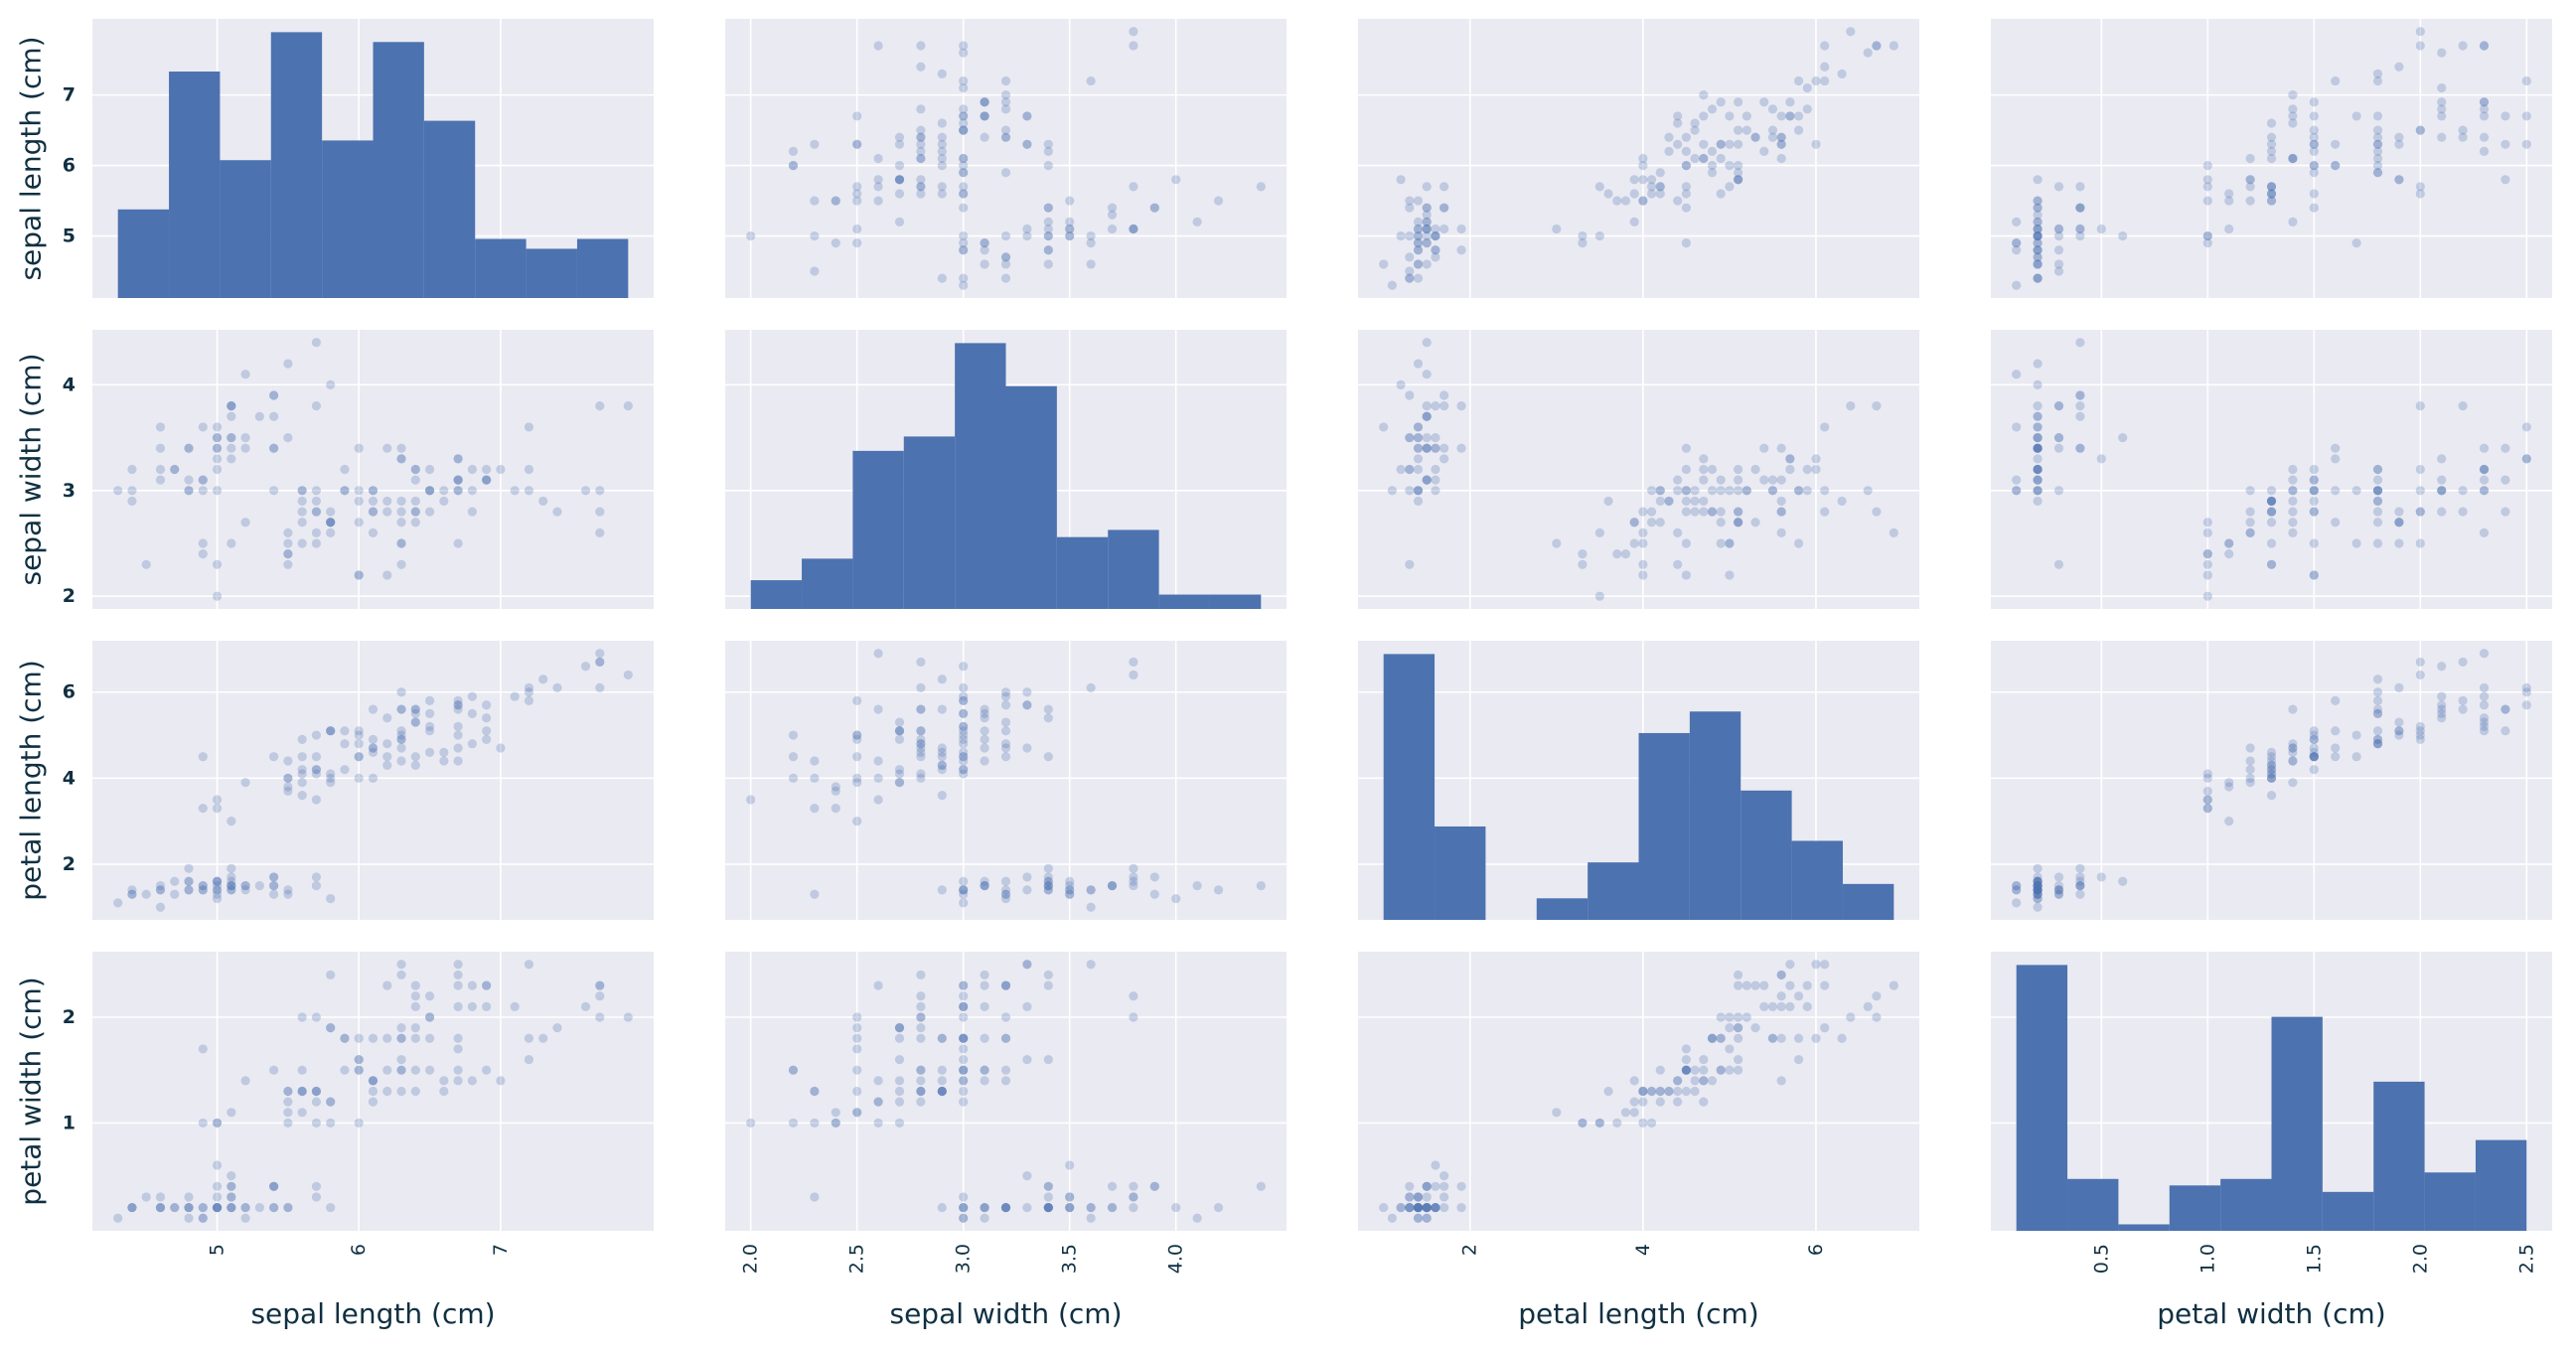 Image resolution: width=2576 pixels, height=1354 pixels. What do you see at coordinates (373, 780) in the screenshot?
I see `axes-background` at bounding box center [373, 780].